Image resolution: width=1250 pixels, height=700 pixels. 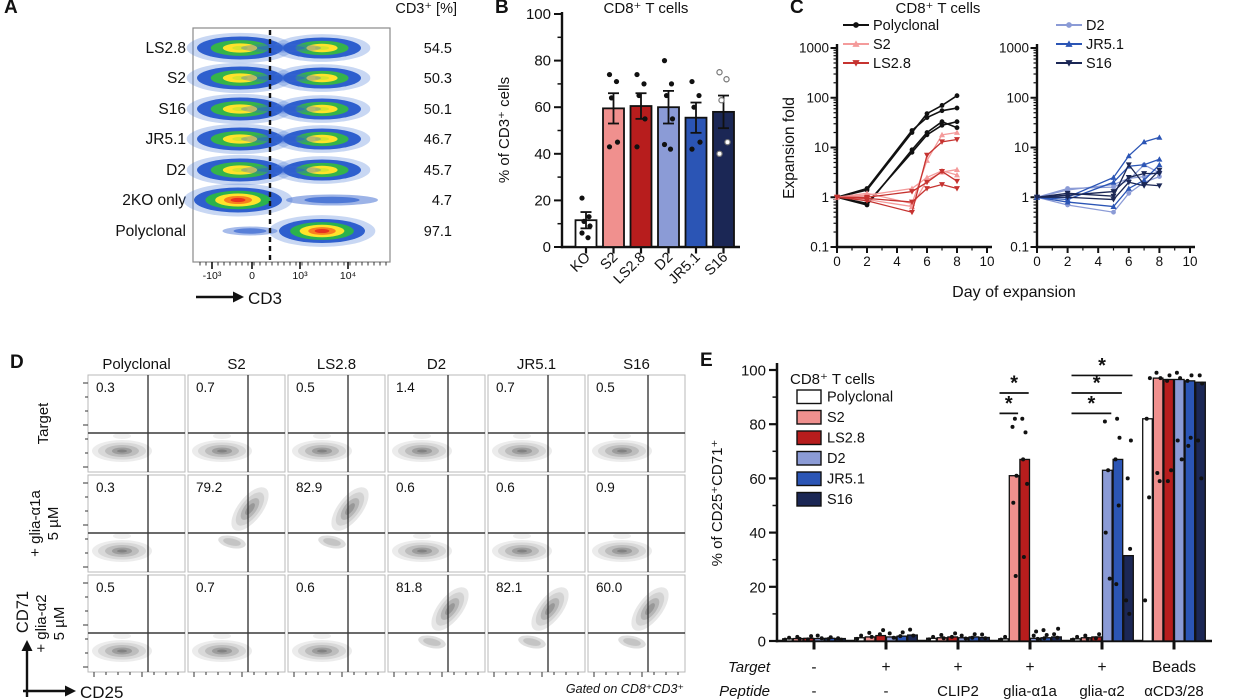 What do you see at coordinates (136, 364) in the screenshot?
I see `column-header: Polyclonal` at bounding box center [136, 364].